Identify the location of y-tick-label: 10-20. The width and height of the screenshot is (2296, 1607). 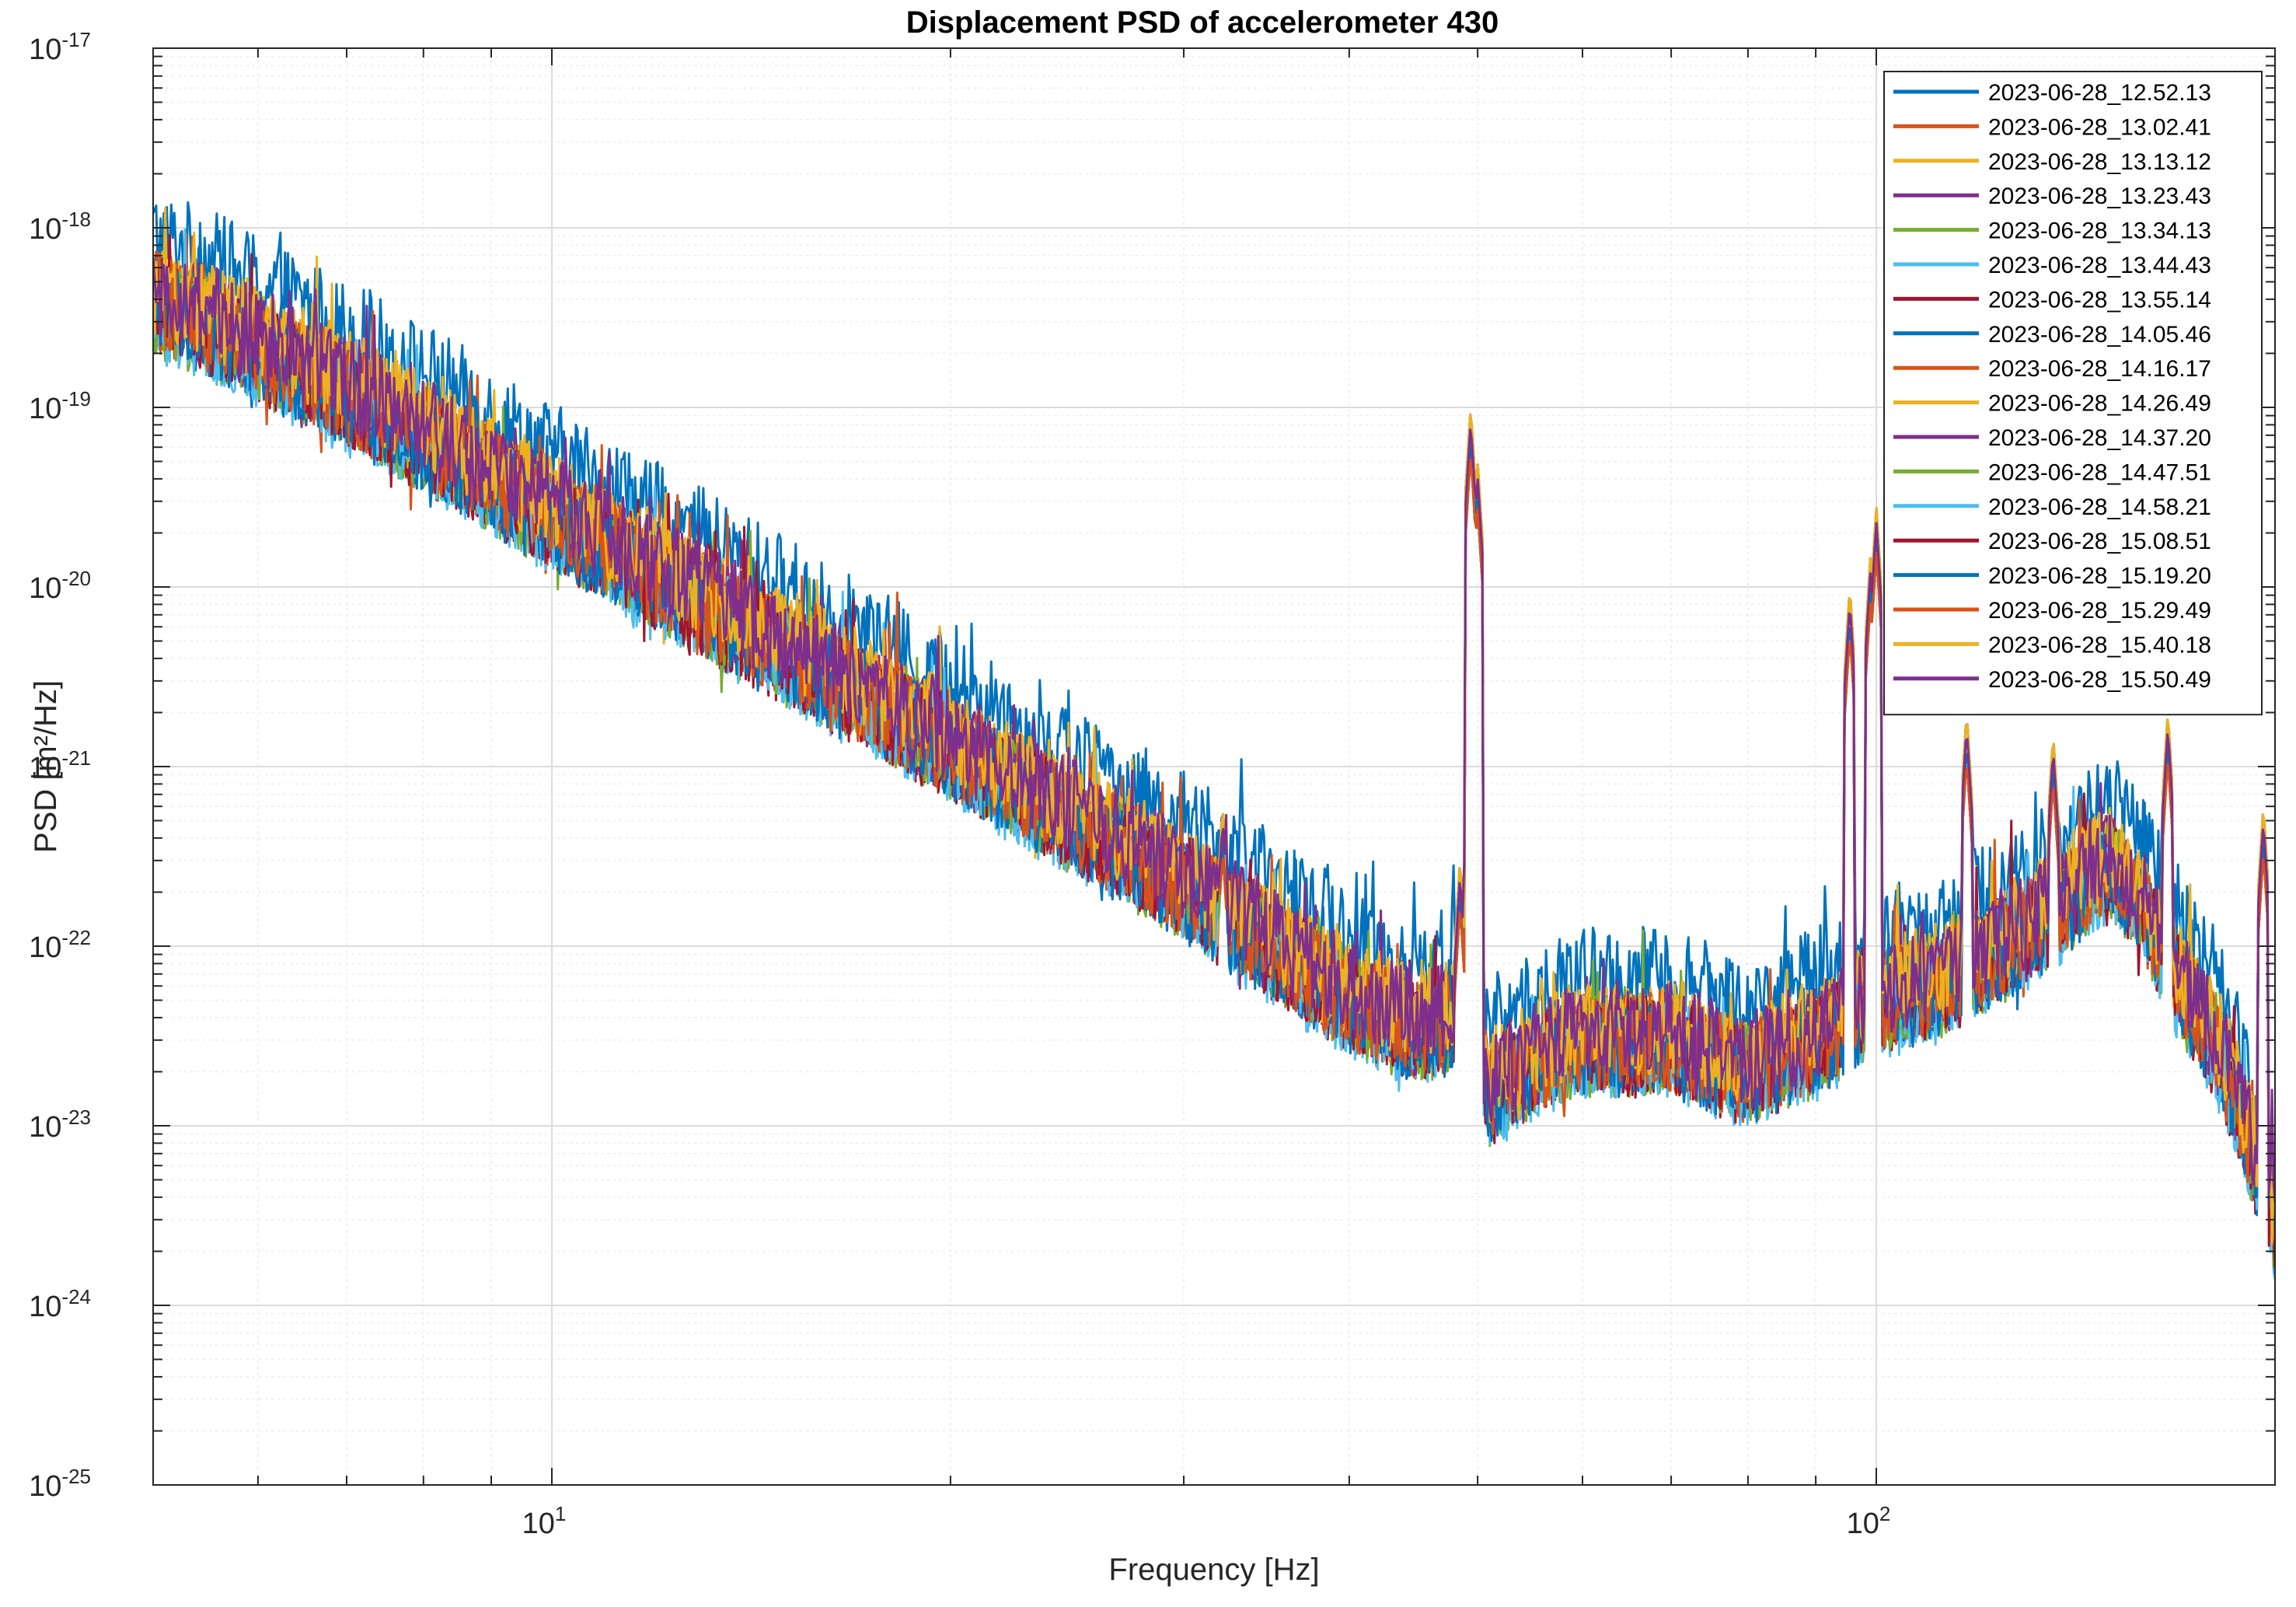
(60, 586).